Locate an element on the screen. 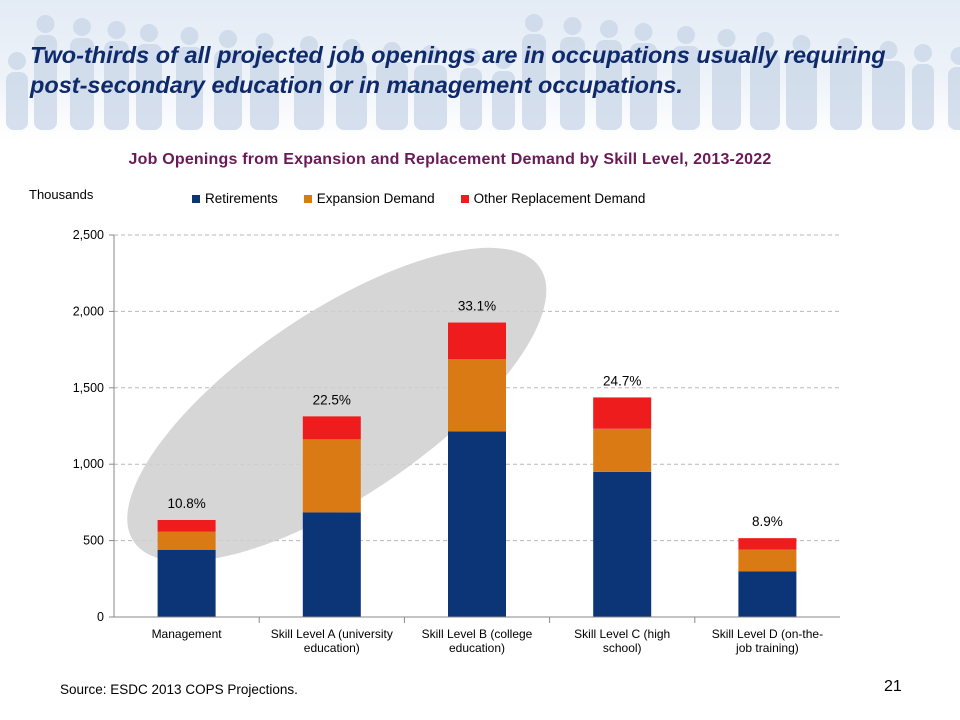 This screenshot has height=720, width=960. y-tick-label: 1,000 is located at coordinates (88, 464).